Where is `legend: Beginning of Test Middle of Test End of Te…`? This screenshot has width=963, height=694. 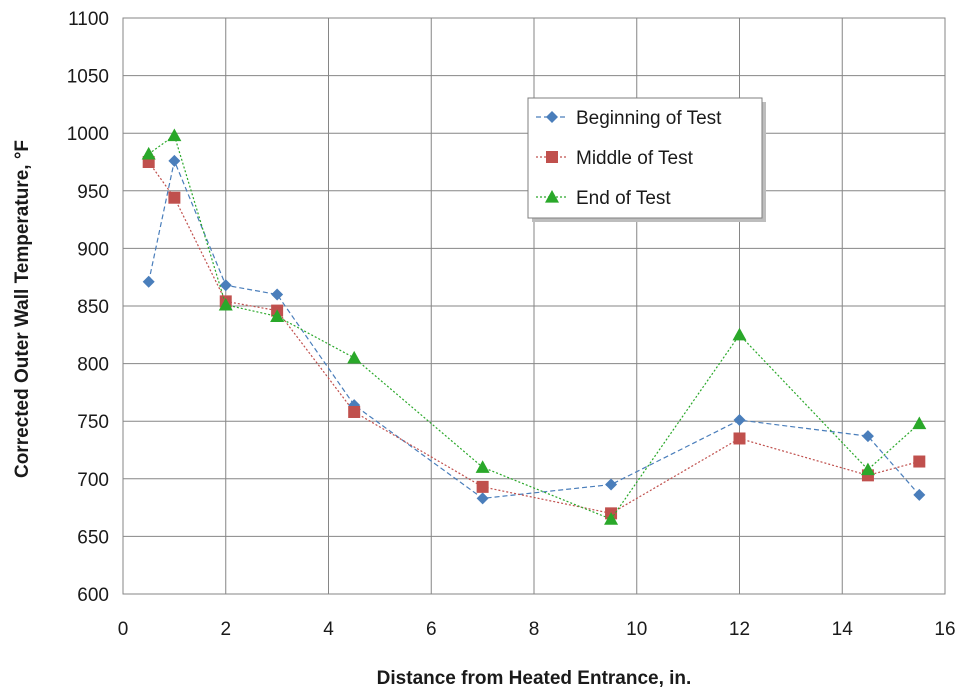
legend: Beginning of Test Middle of Test End of Te… is located at coordinates (646, 159).